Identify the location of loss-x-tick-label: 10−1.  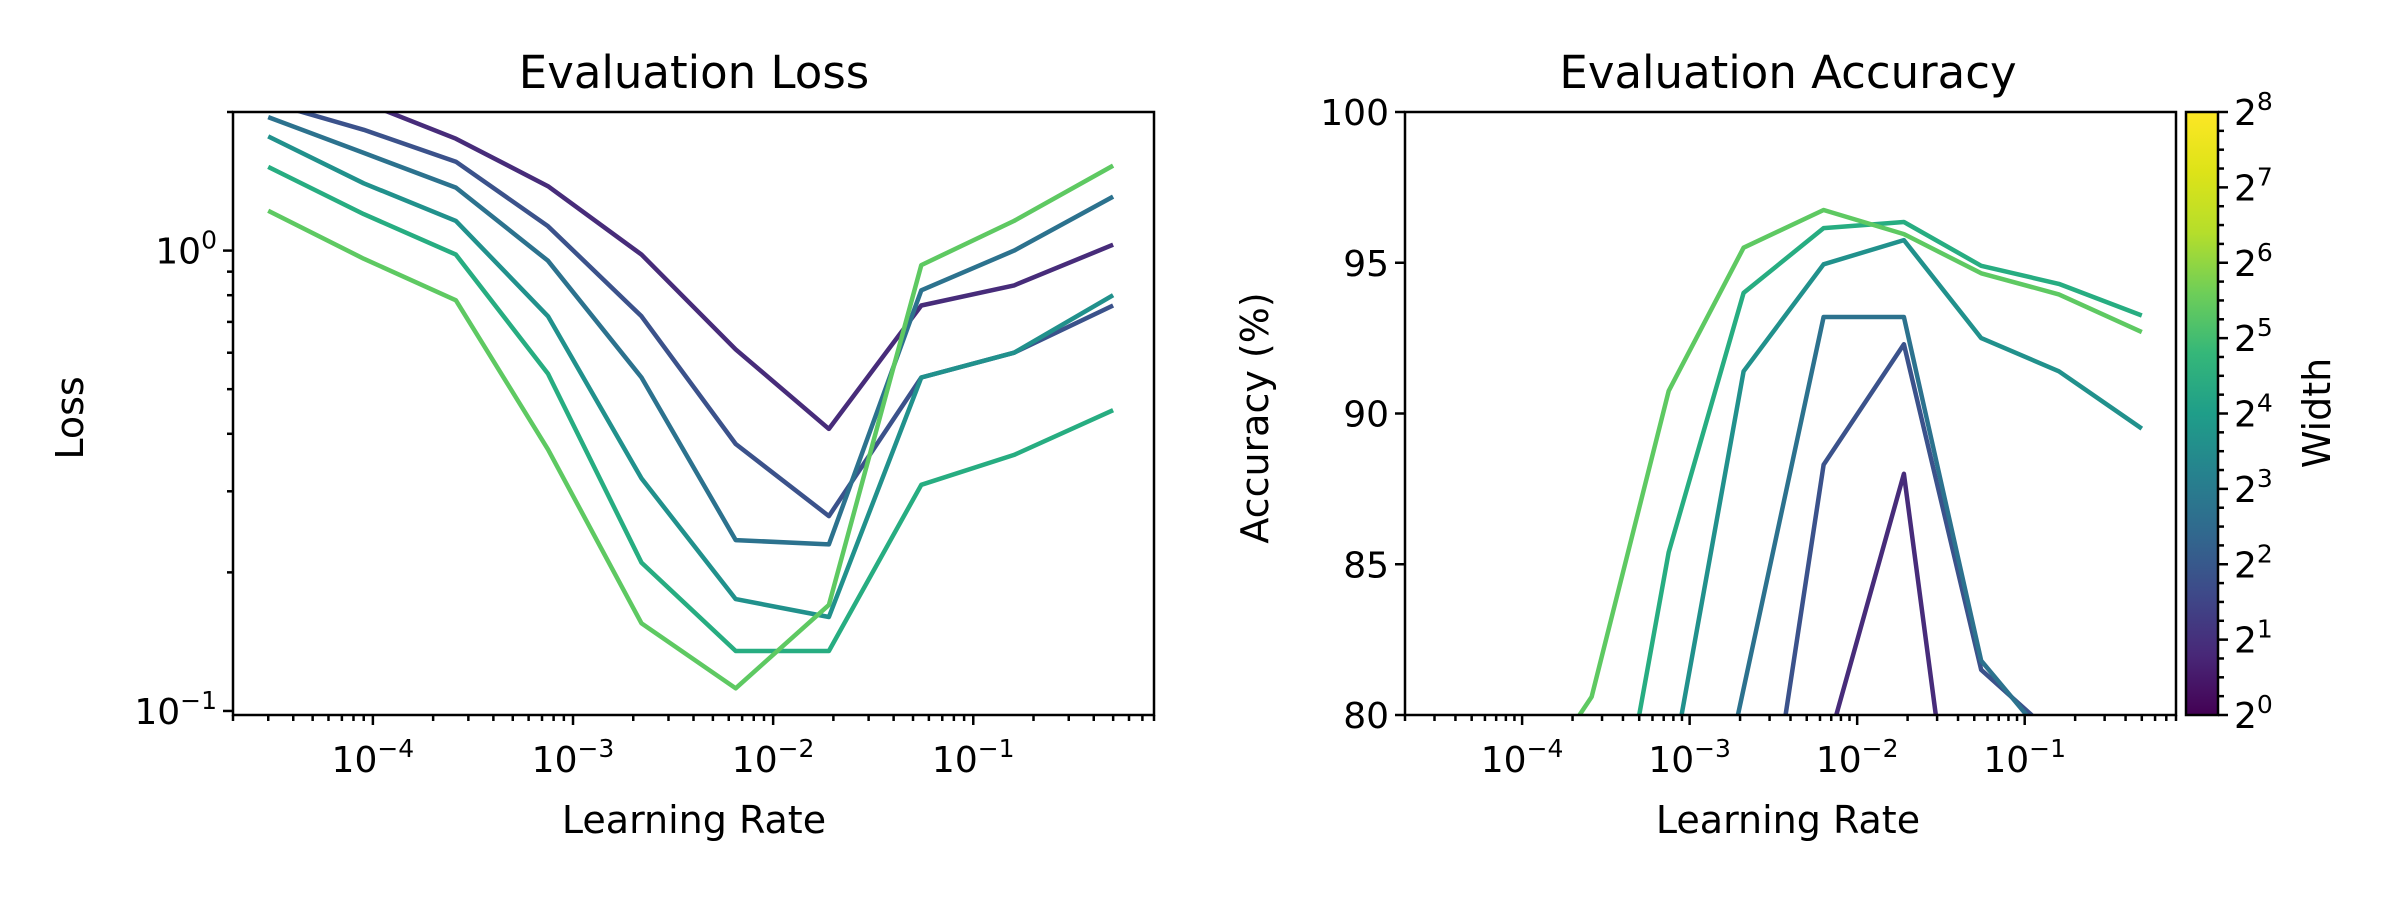
(973, 757).